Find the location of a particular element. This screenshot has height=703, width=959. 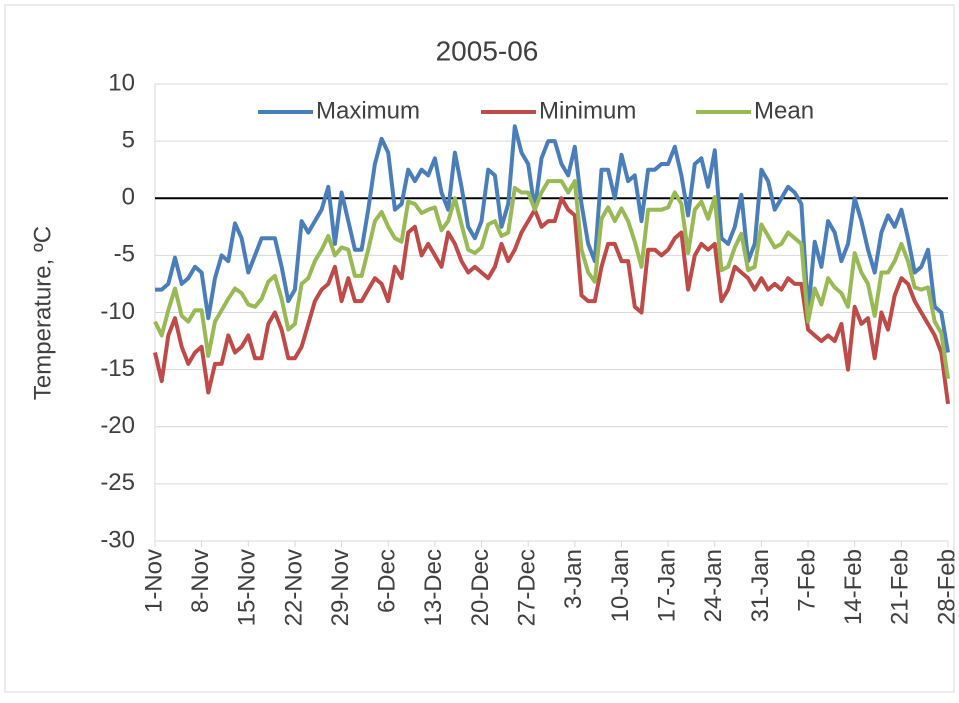

y-tick-label: -10 is located at coordinates (117, 311).